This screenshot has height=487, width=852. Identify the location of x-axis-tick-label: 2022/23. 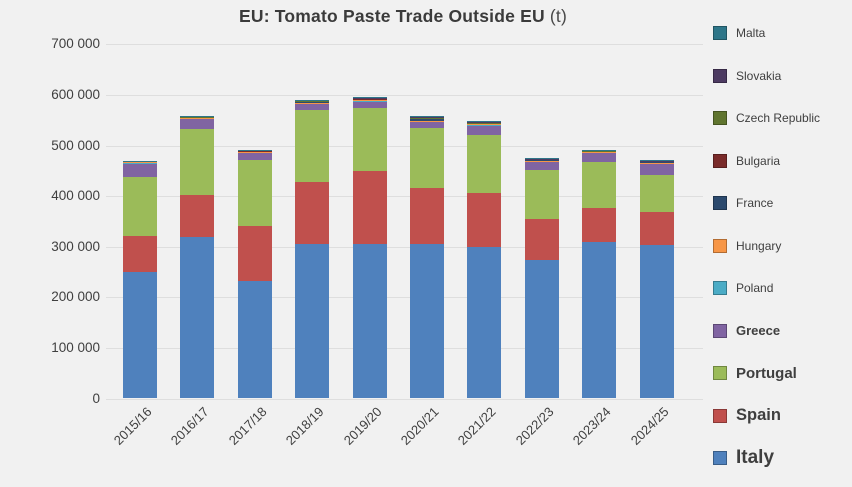
(534, 426).